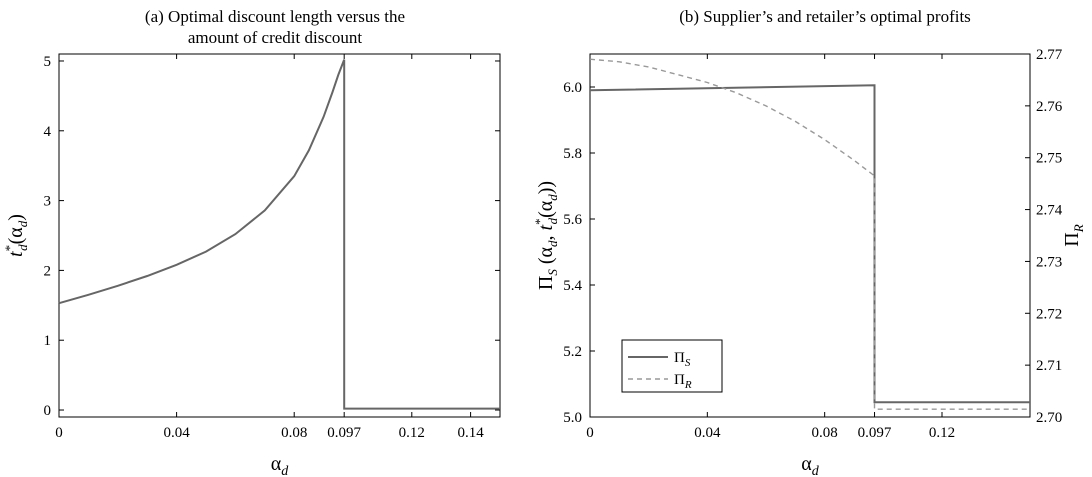  What do you see at coordinates (16, 235) in the screenshot?
I see `chart-a-ylabel: t*d(αd)` at bounding box center [16, 235].